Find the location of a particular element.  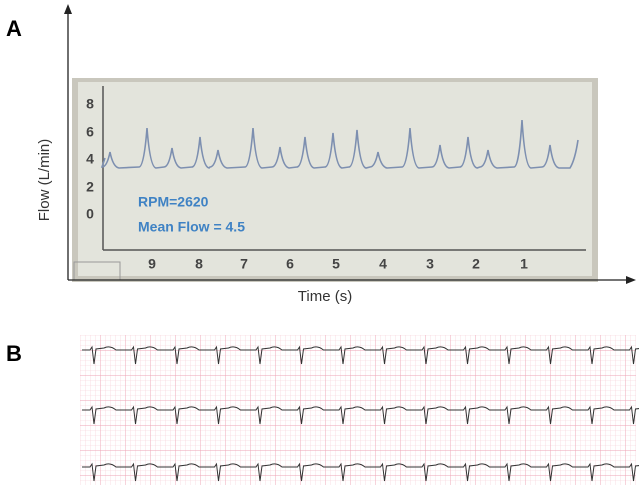

screen-x-tick: 1 is located at coordinates (524, 264).